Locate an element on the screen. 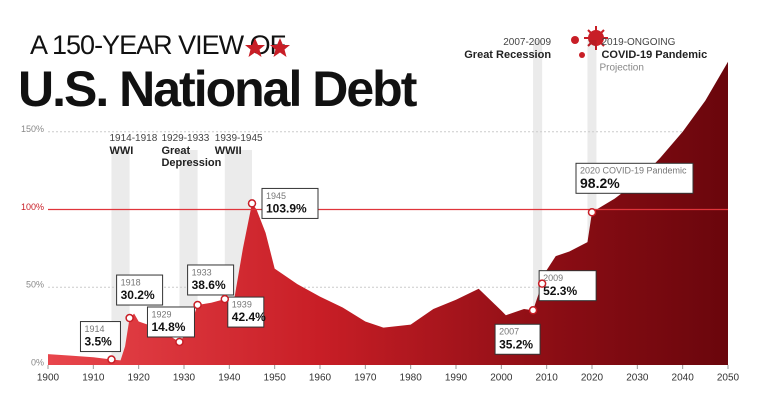 Image resolution: width=768 pixels, height=402 pixels. period-label: 2019-ONGOING COVID-19 Pandemic is located at coordinates (656, 49).